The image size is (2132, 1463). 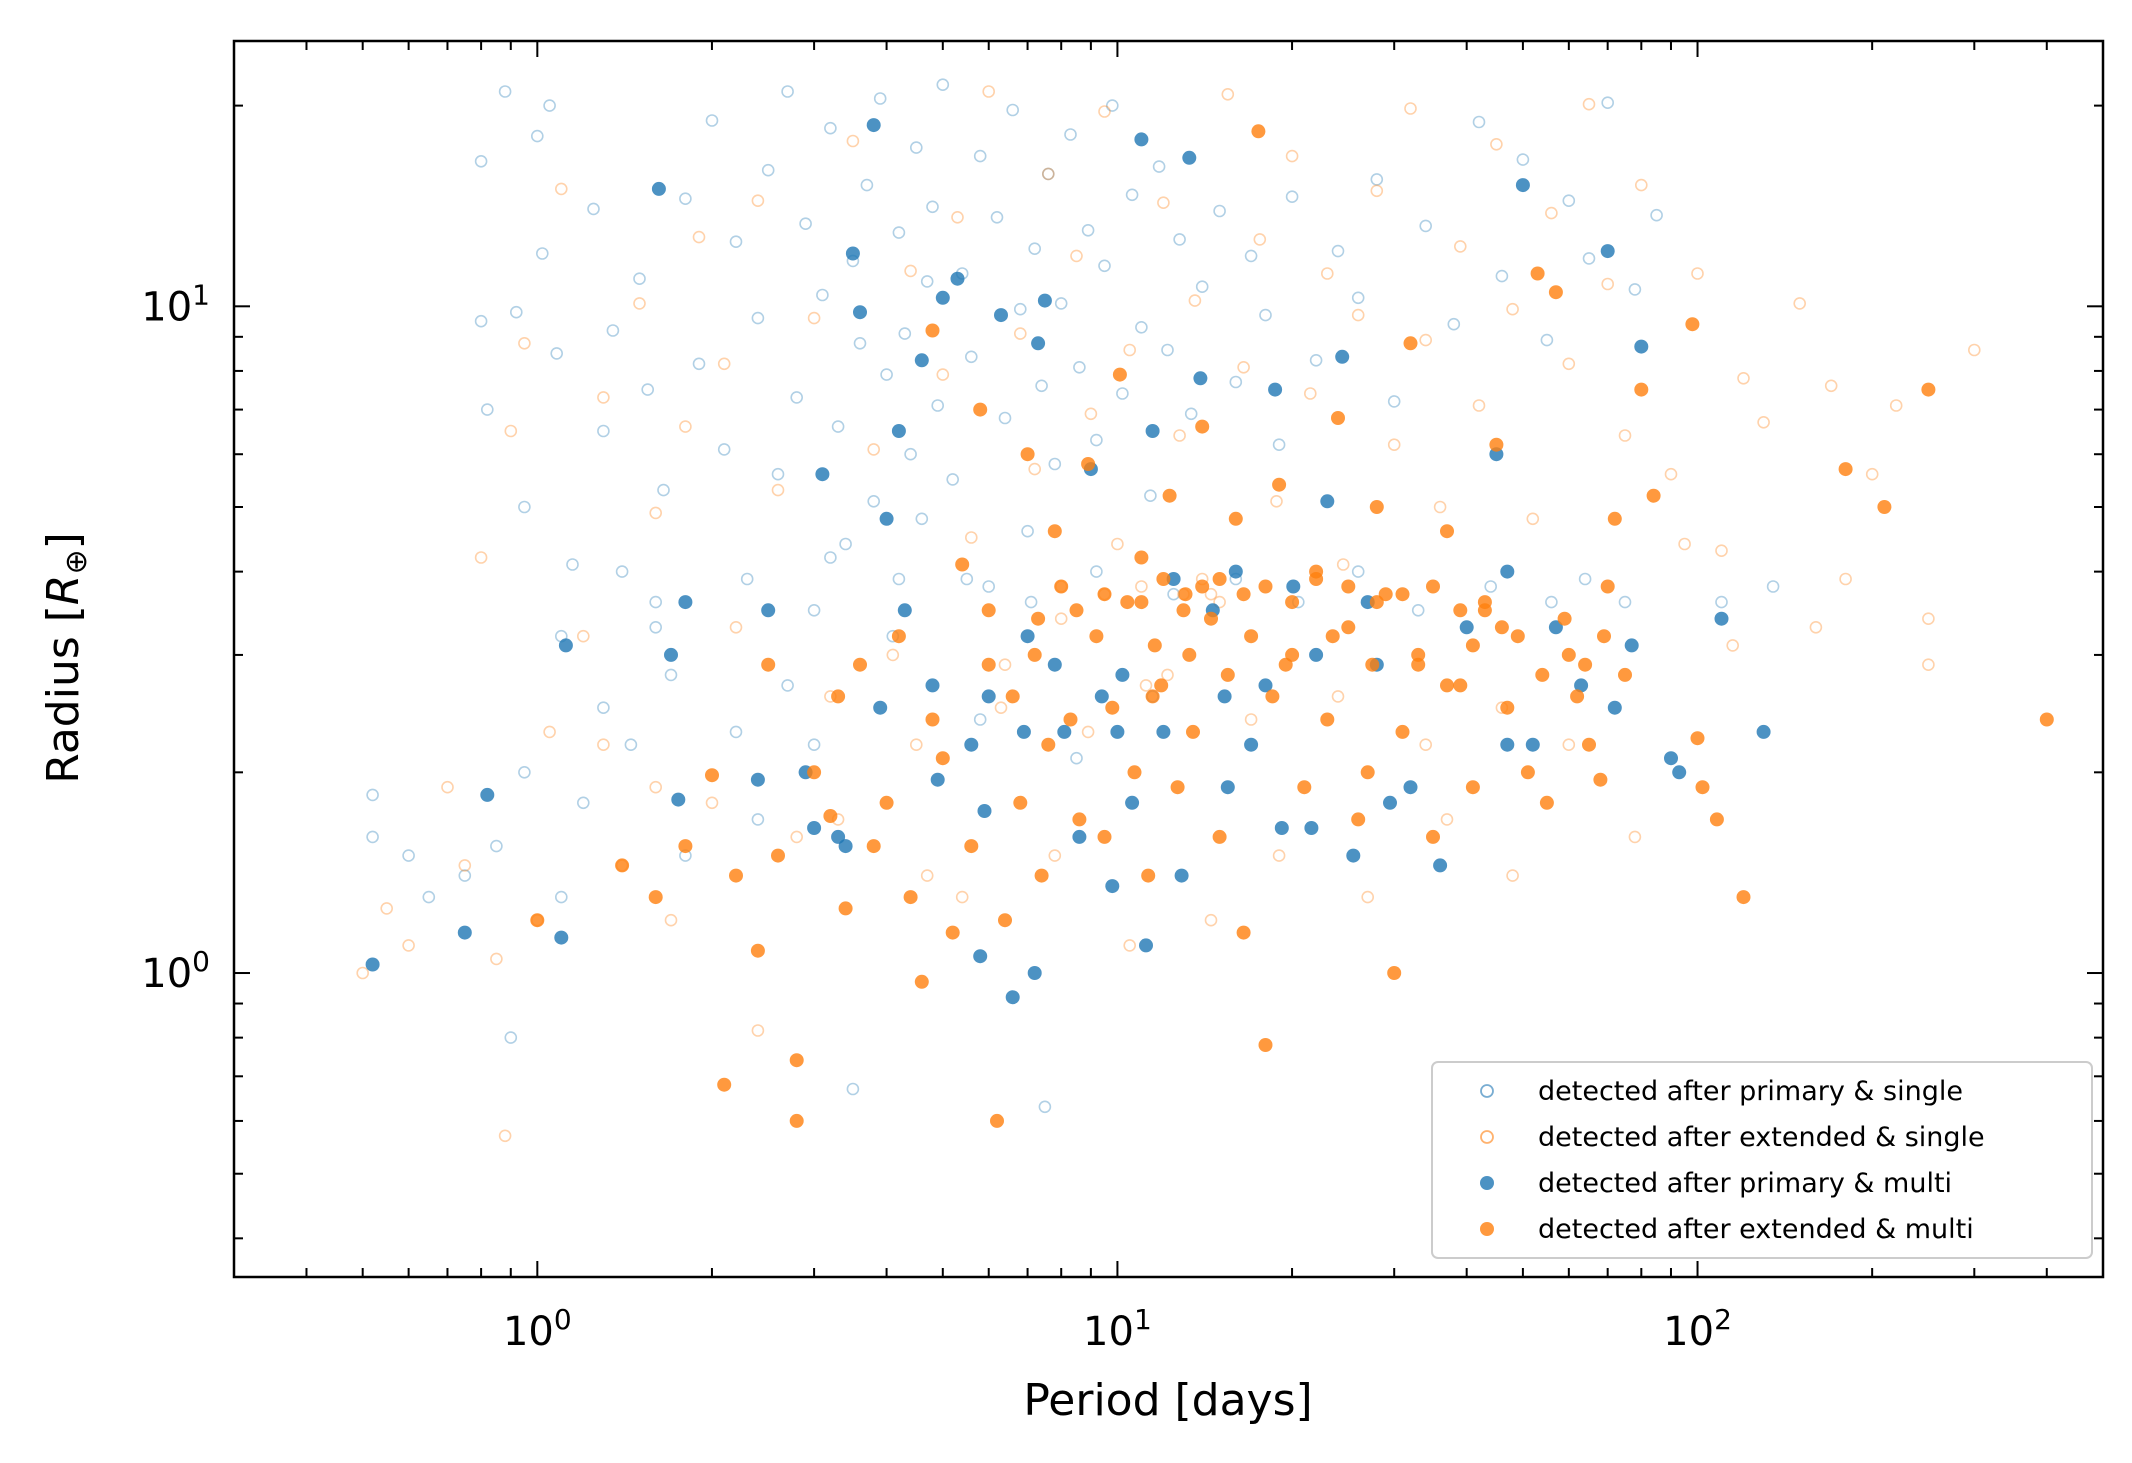 I want to click on legend-label-extended-single: detected after extended & single, so click(x=1761, y=1137).